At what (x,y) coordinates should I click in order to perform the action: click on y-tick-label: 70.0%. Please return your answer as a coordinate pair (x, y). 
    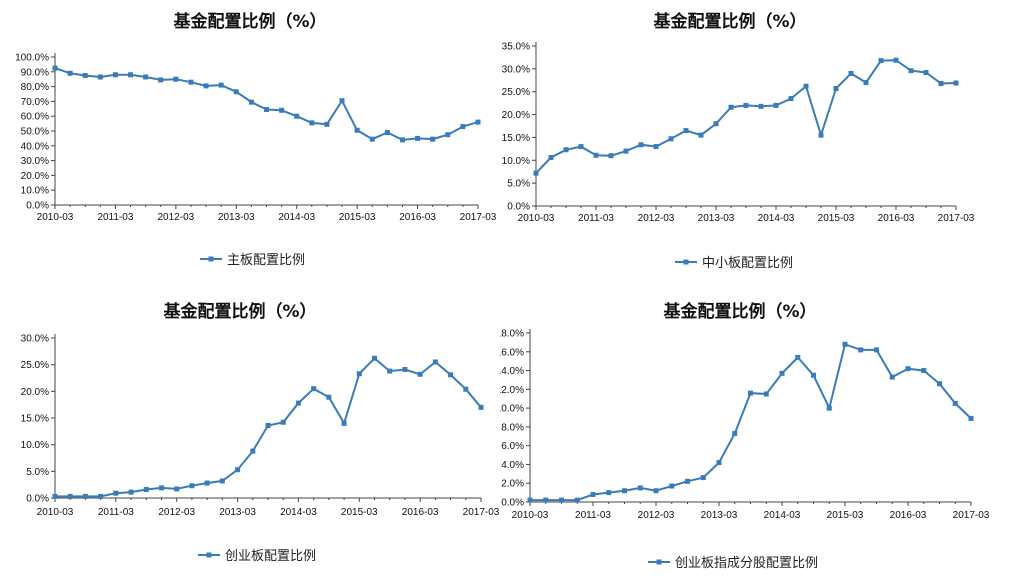
    Looking at the image, I should click on (35, 102).